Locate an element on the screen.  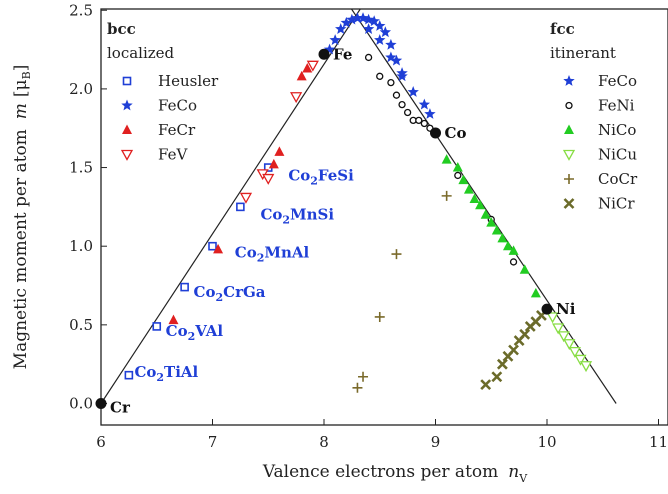
point-heusler-bcc is located at coordinates (184, 287).